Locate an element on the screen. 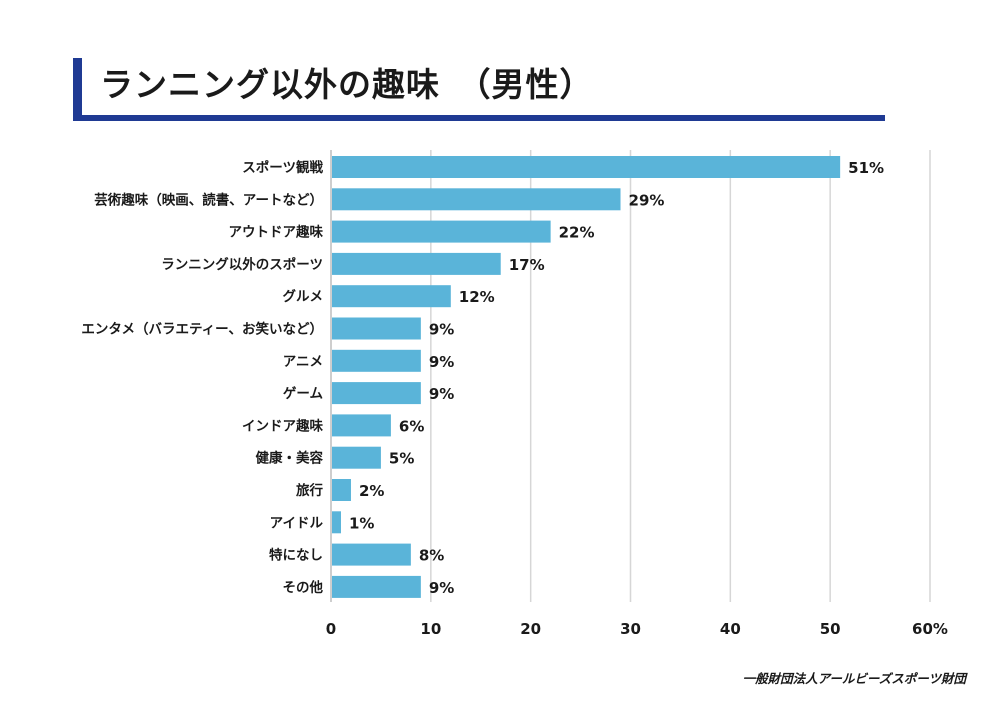  category-label: 旅行 is located at coordinates (309, 490).